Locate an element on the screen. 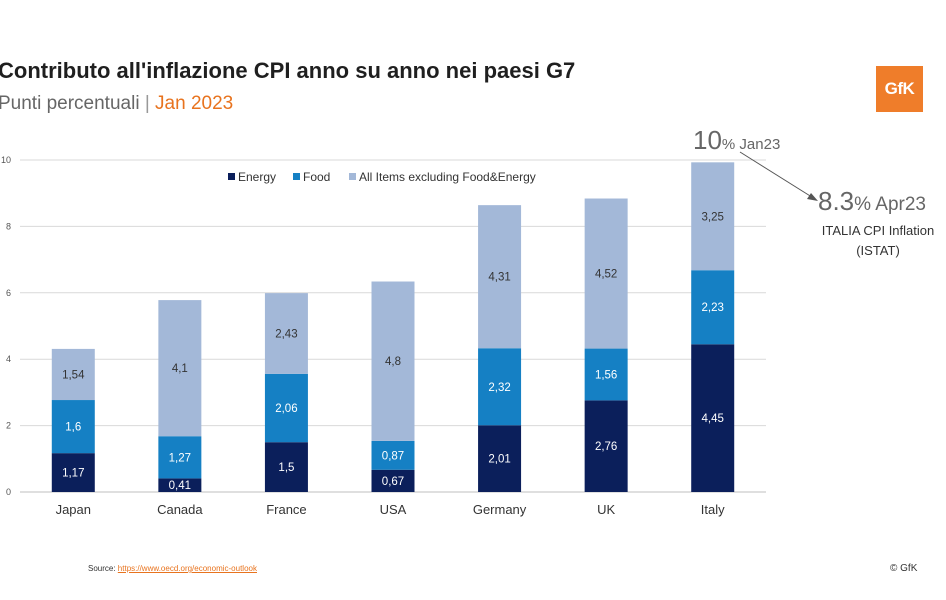  data-label: 2,23 is located at coordinates (713, 308).